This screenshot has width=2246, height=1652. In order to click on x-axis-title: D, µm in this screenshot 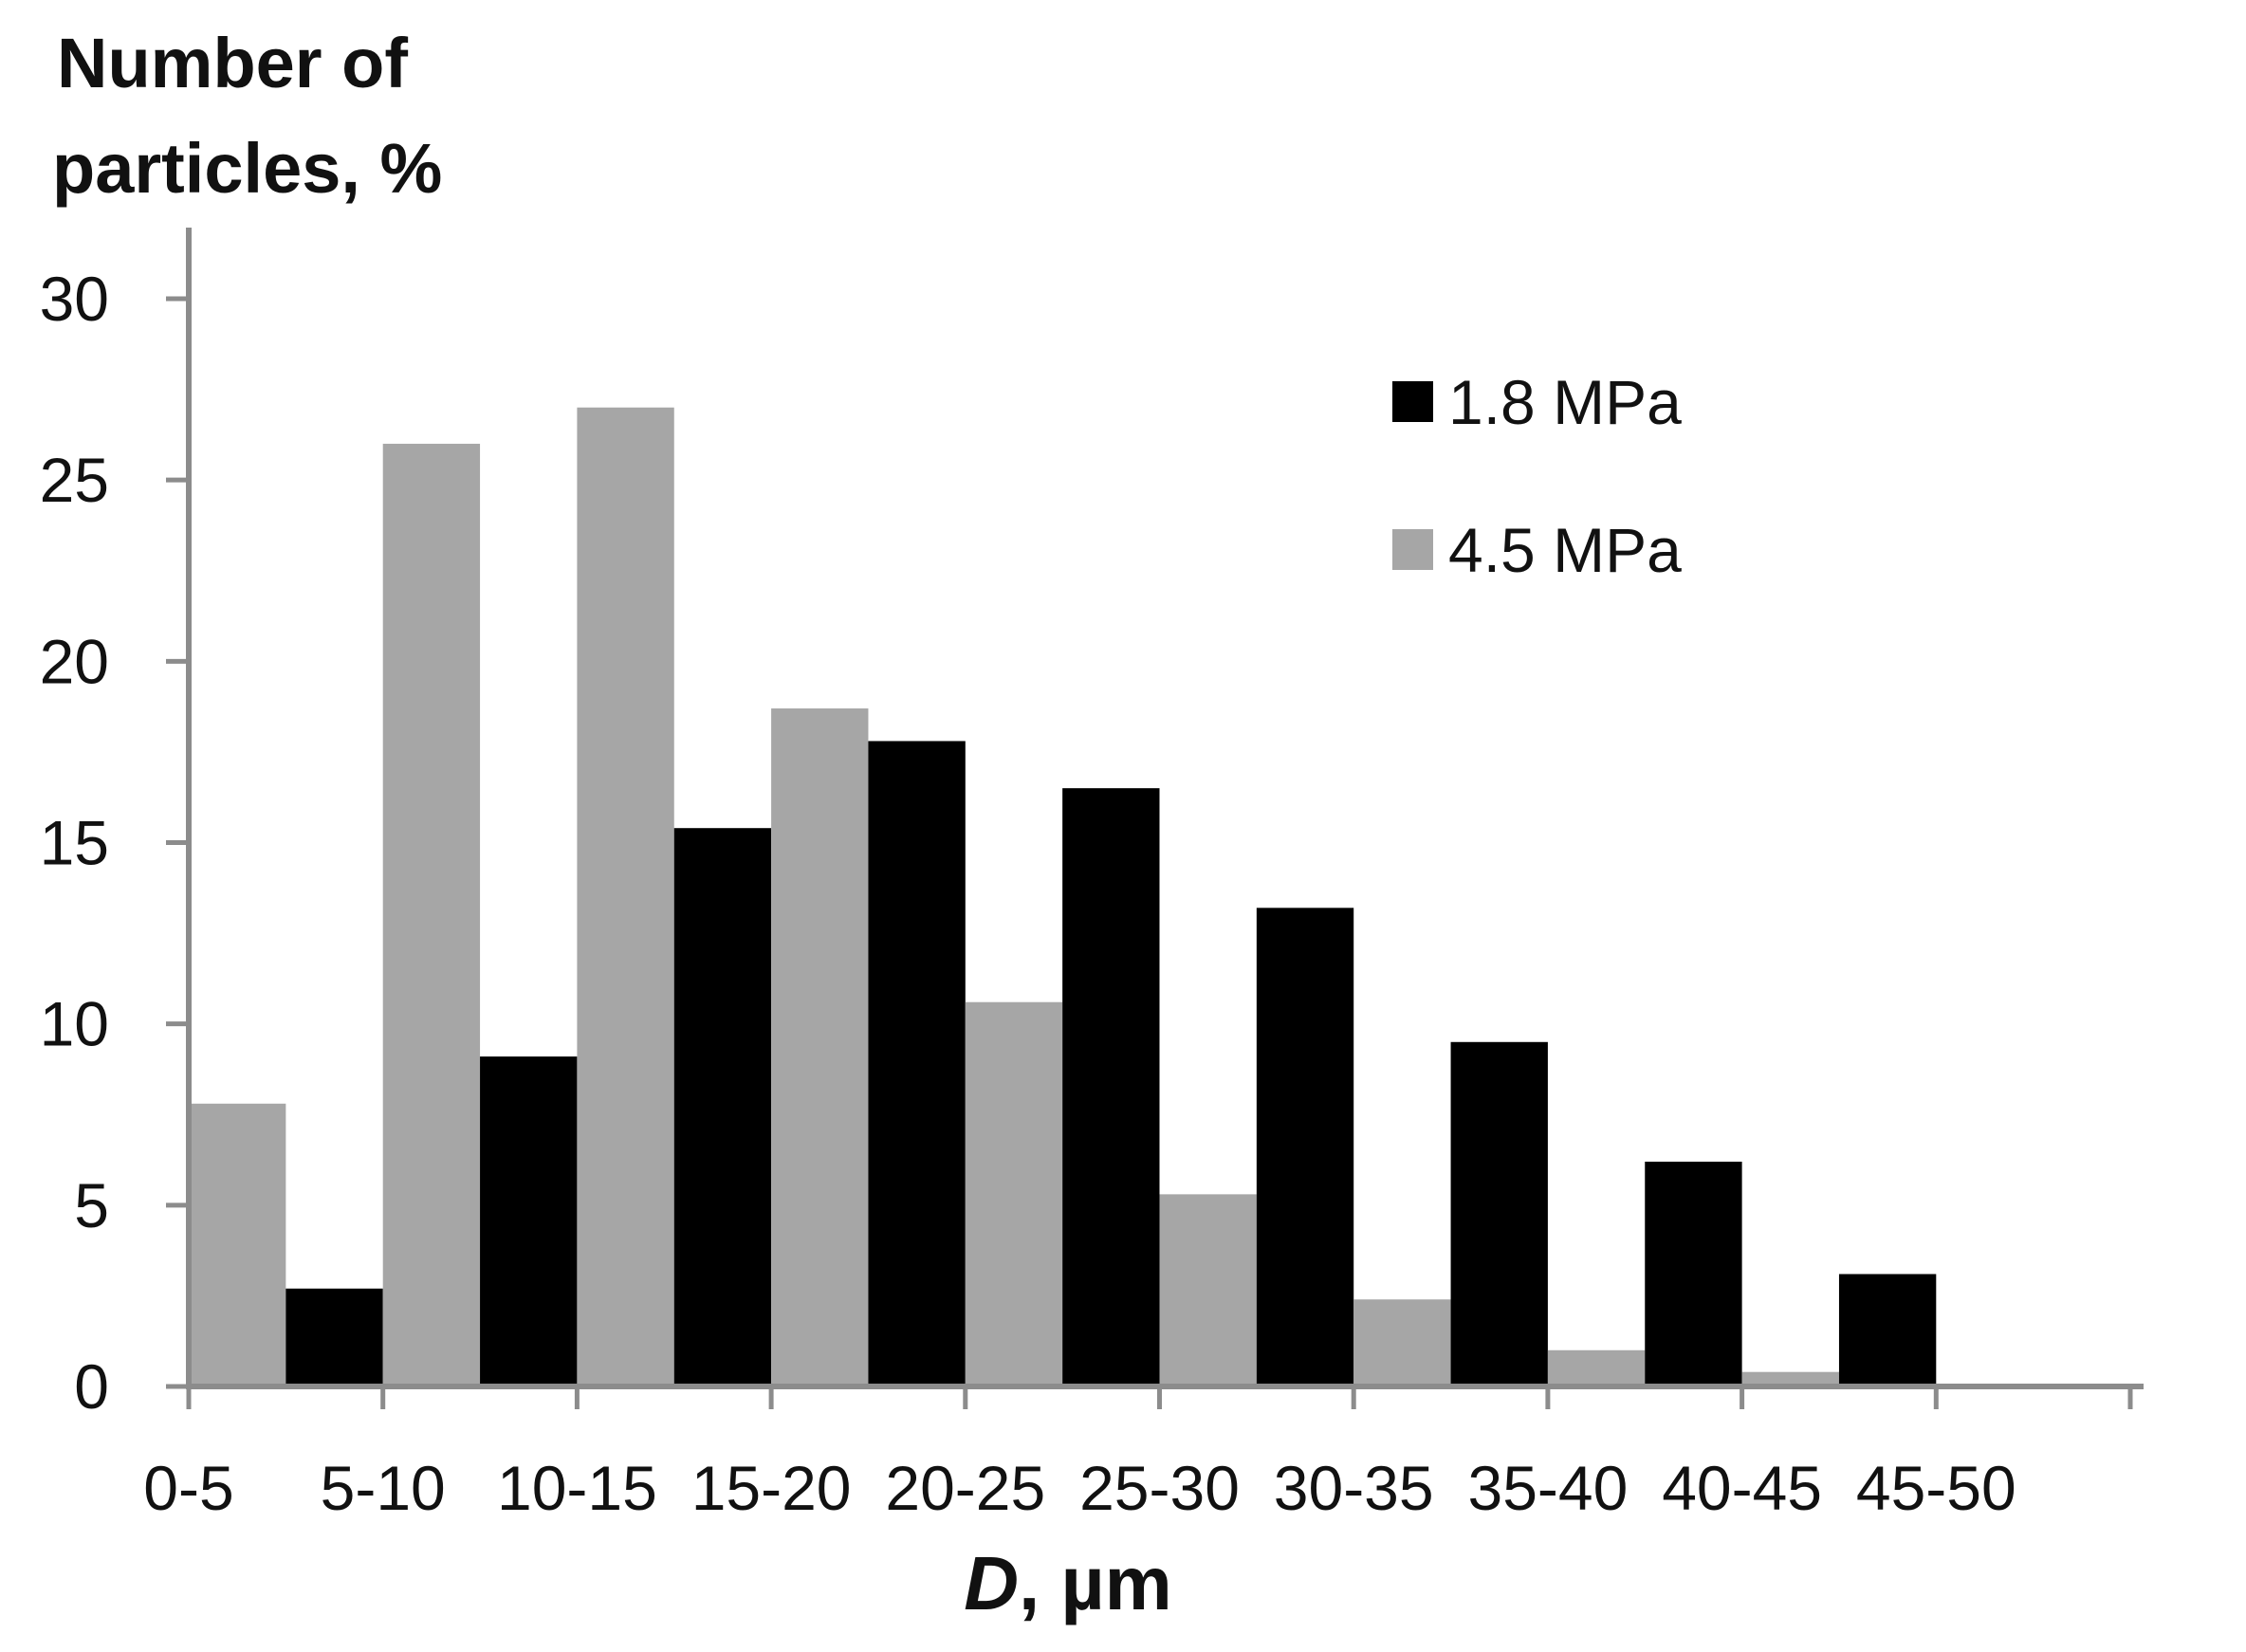, I will do `click(1067, 1583)`.